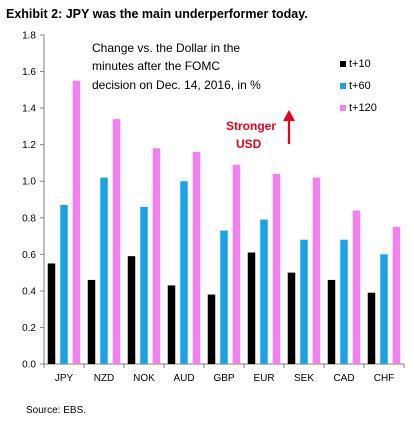  I want to click on y-tick-label: 1.8, so click(29, 36).